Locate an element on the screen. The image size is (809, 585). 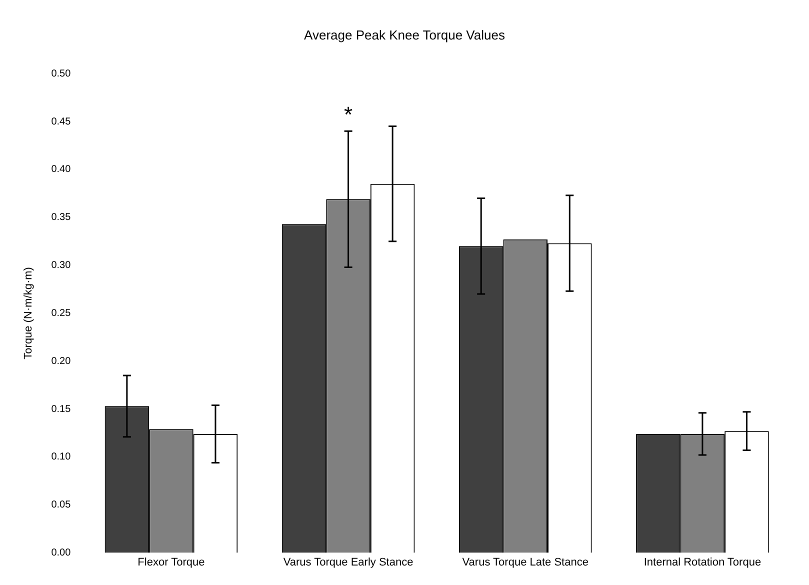
y-axis-title: Torque (N·m/kg·m) is located at coordinates (28, 313).